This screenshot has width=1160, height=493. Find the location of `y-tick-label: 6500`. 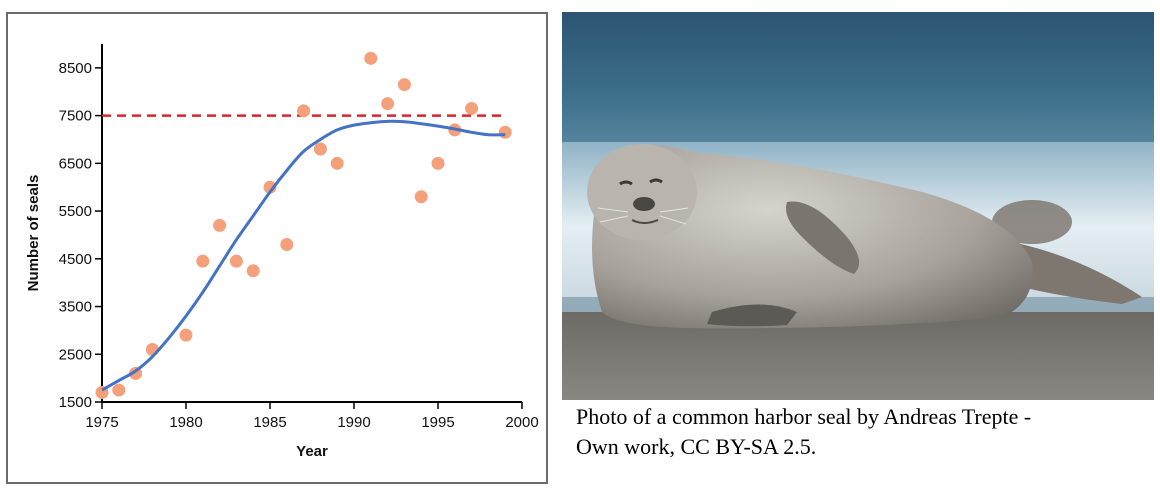

y-tick-label: 6500 is located at coordinates (75, 163).